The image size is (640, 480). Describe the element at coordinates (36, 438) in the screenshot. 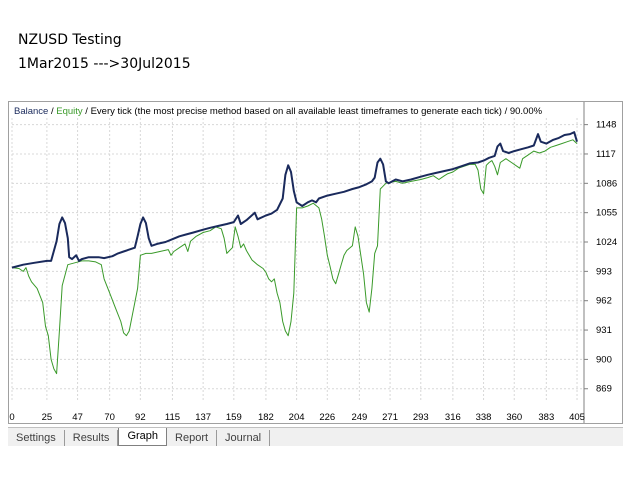

I see `tab-settings: Settings` at that location.